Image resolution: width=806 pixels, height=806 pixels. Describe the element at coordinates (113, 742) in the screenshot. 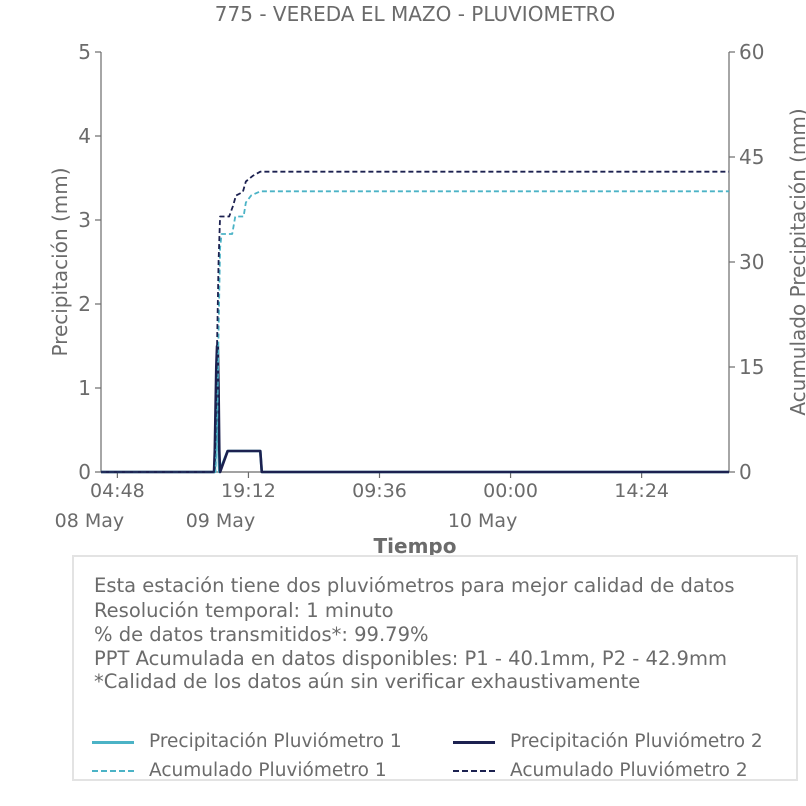

I see `legend-swatch-p1-precip` at that location.